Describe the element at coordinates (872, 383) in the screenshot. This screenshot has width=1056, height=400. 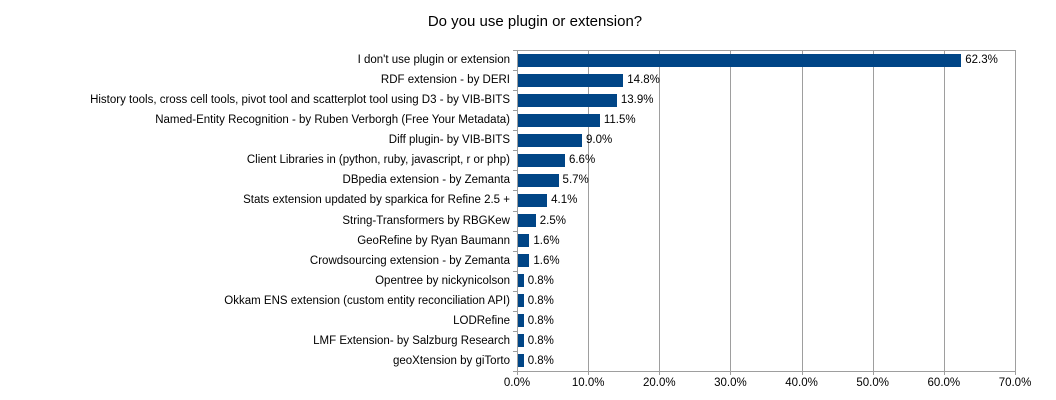
I see `x-tick-label: 50.0%` at that location.